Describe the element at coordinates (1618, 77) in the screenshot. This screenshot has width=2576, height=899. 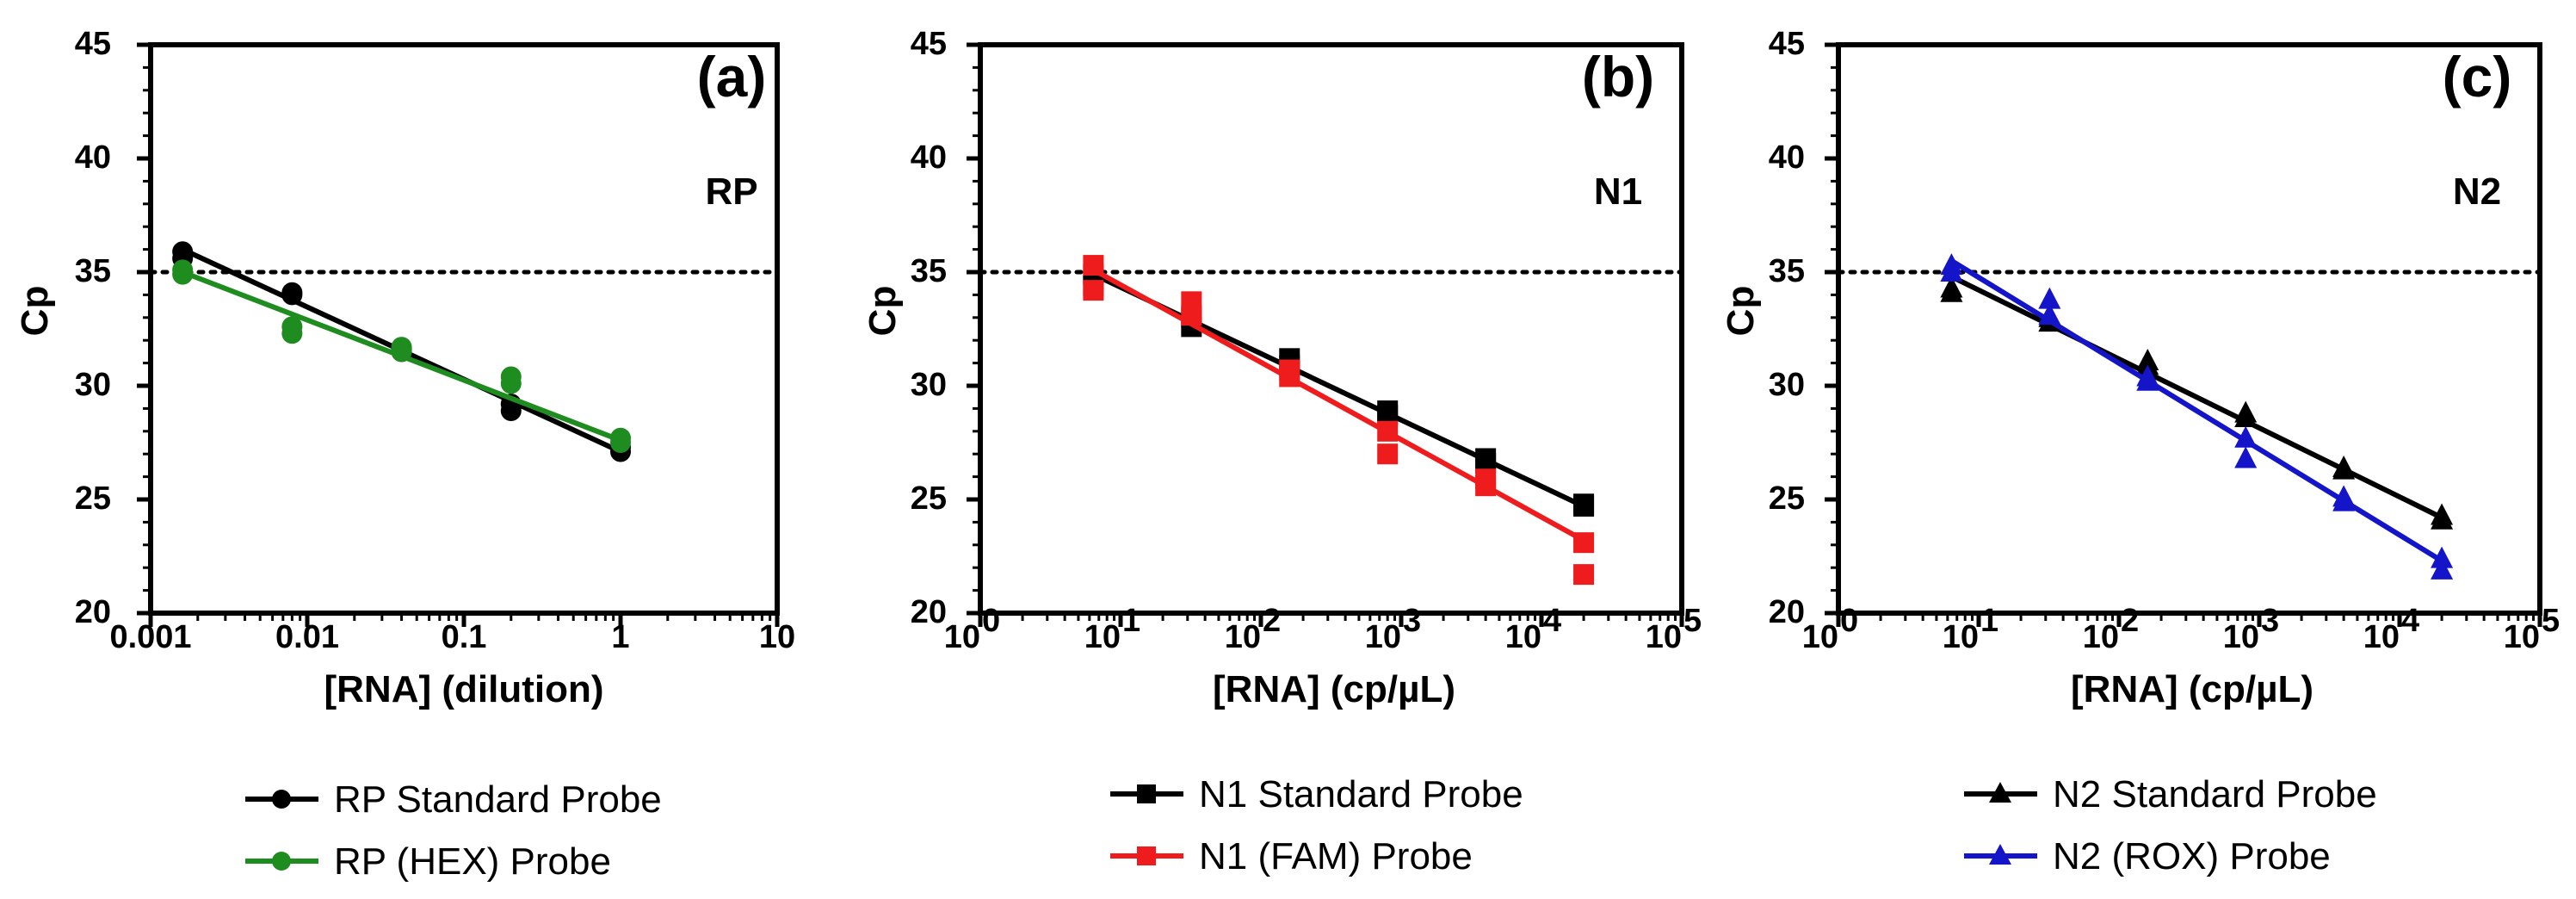
I see `panel-label: (b)` at that location.